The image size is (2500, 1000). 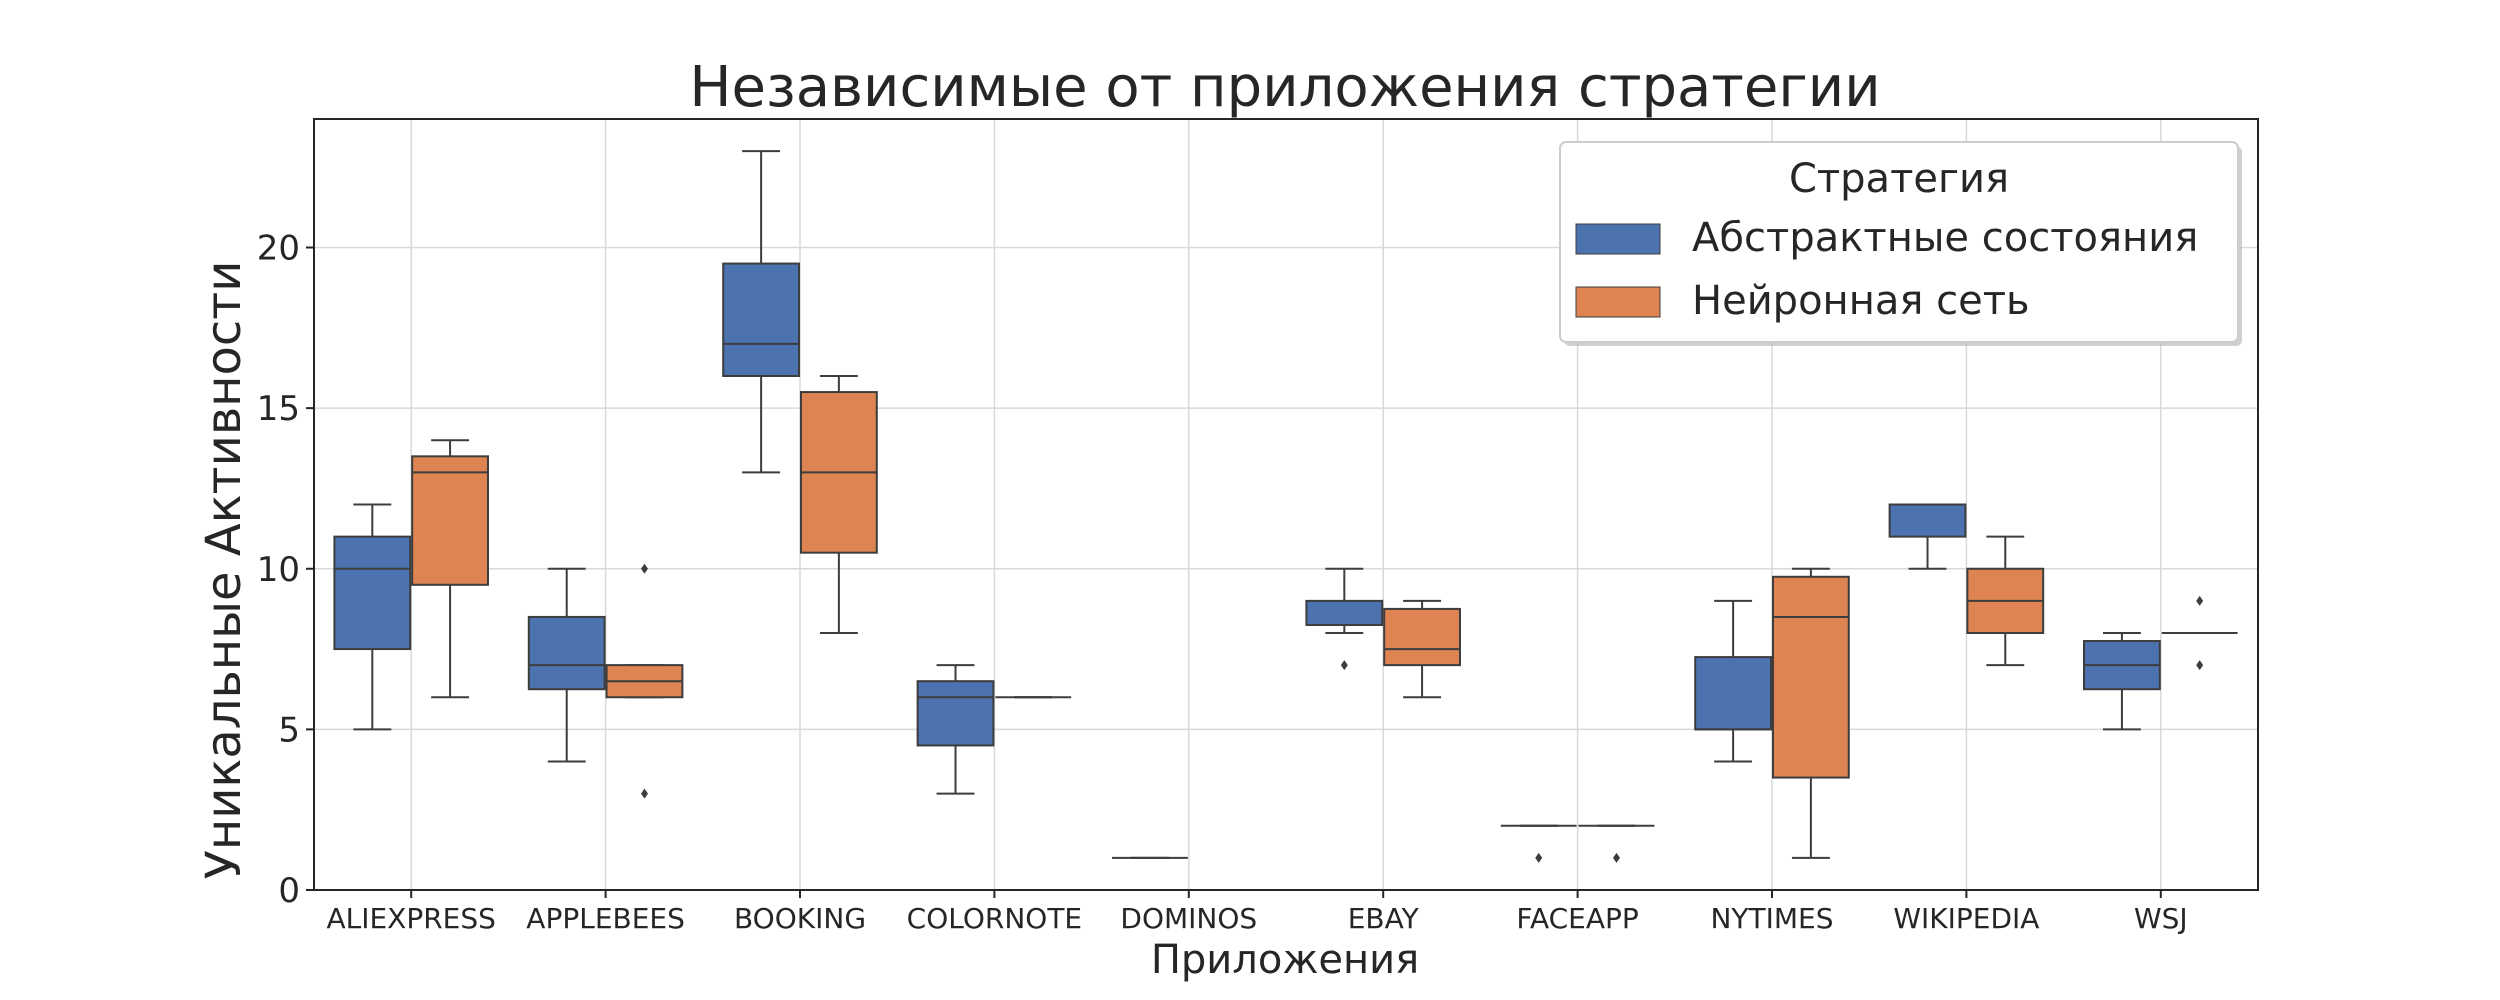 What do you see at coordinates (1188, 918) in the screenshot?
I see `x-tick-label: DOMINOS` at bounding box center [1188, 918].